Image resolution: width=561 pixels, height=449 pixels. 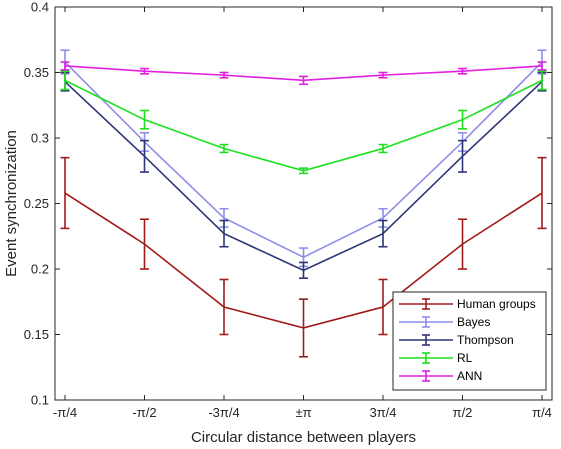 I want to click on legend-item: Thompson, so click(x=456, y=340).